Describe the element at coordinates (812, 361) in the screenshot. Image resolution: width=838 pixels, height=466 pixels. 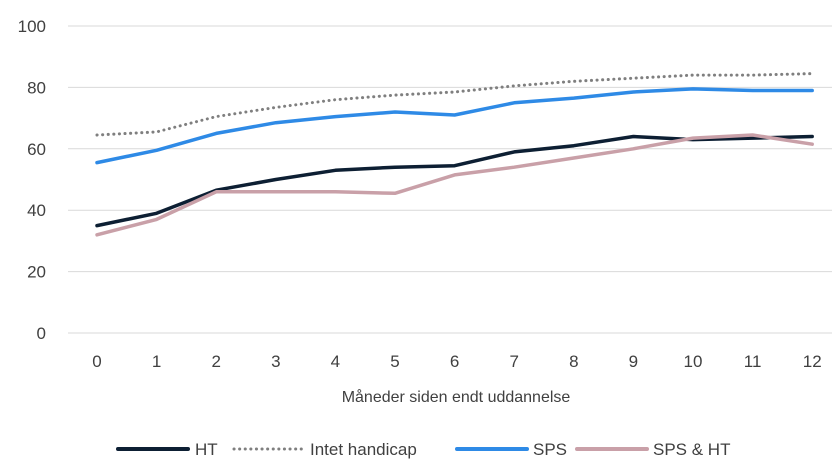
I see `x-tick-label: 12` at that location.